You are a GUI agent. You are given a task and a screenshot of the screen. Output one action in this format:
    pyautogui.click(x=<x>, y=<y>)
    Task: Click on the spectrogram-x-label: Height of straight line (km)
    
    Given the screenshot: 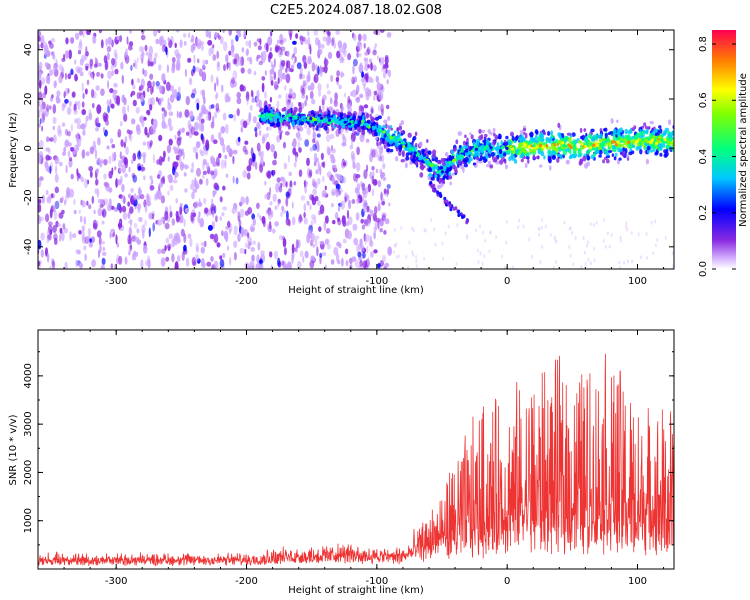 What is the action you would take?
    pyautogui.click(x=356, y=290)
    